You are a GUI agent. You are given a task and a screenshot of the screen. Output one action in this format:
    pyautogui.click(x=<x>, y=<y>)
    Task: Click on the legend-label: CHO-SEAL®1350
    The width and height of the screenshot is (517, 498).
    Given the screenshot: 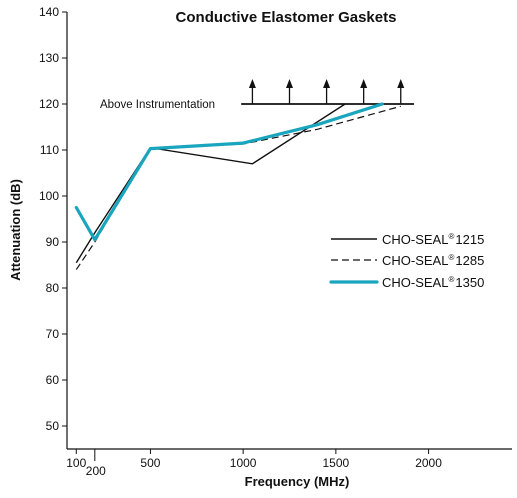 What is the action you would take?
    pyautogui.click(x=433, y=282)
    